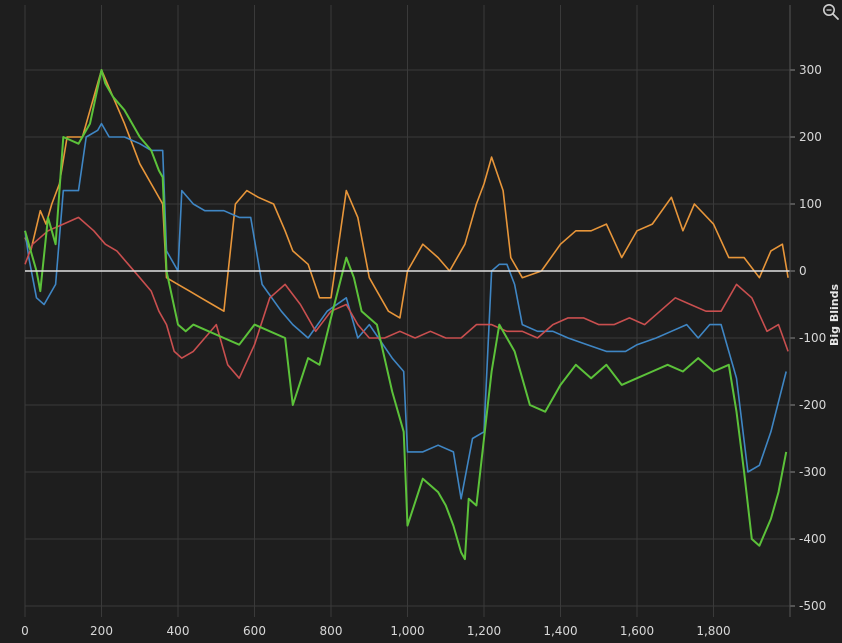 This screenshot has height=643, width=842. What do you see at coordinates (178, 631) in the screenshot?
I see `x-tick-label: 400` at bounding box center [178, 631].